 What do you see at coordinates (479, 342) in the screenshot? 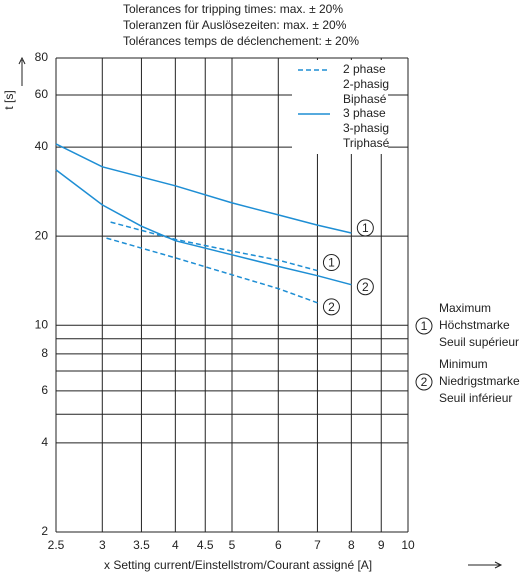
I see `key-text: Seuil supérieur` at bounding box center [479, 342].